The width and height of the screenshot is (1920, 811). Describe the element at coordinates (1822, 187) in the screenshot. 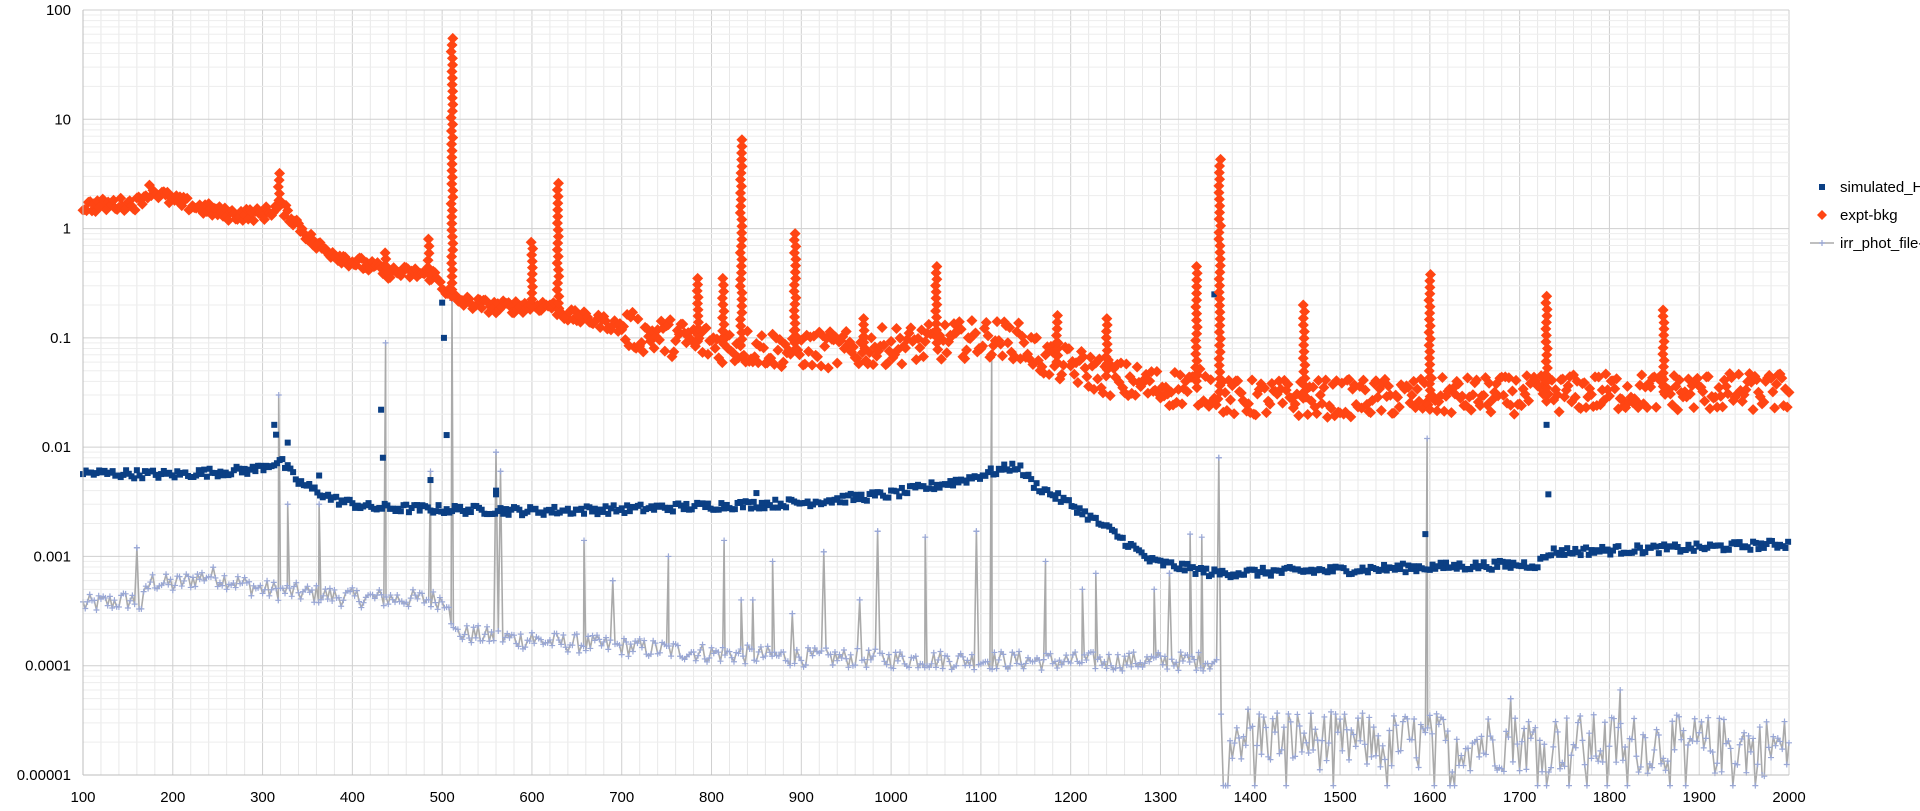

I see `legend-square-marker` at that location.